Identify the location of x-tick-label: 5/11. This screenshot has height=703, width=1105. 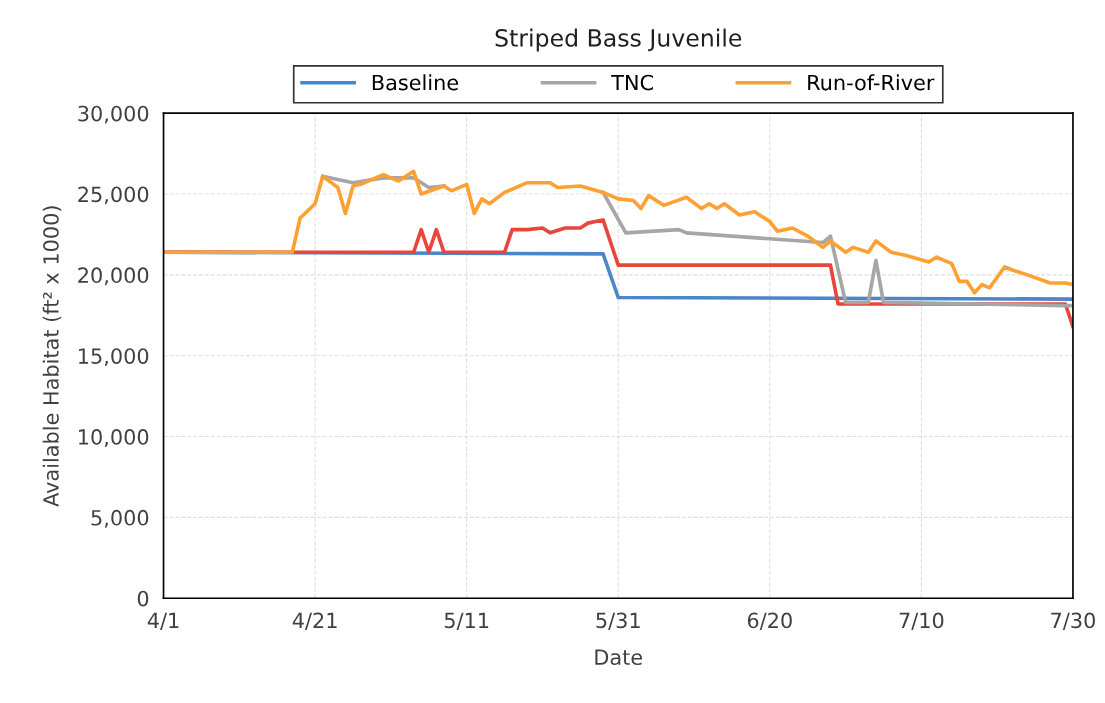
(466, 621).